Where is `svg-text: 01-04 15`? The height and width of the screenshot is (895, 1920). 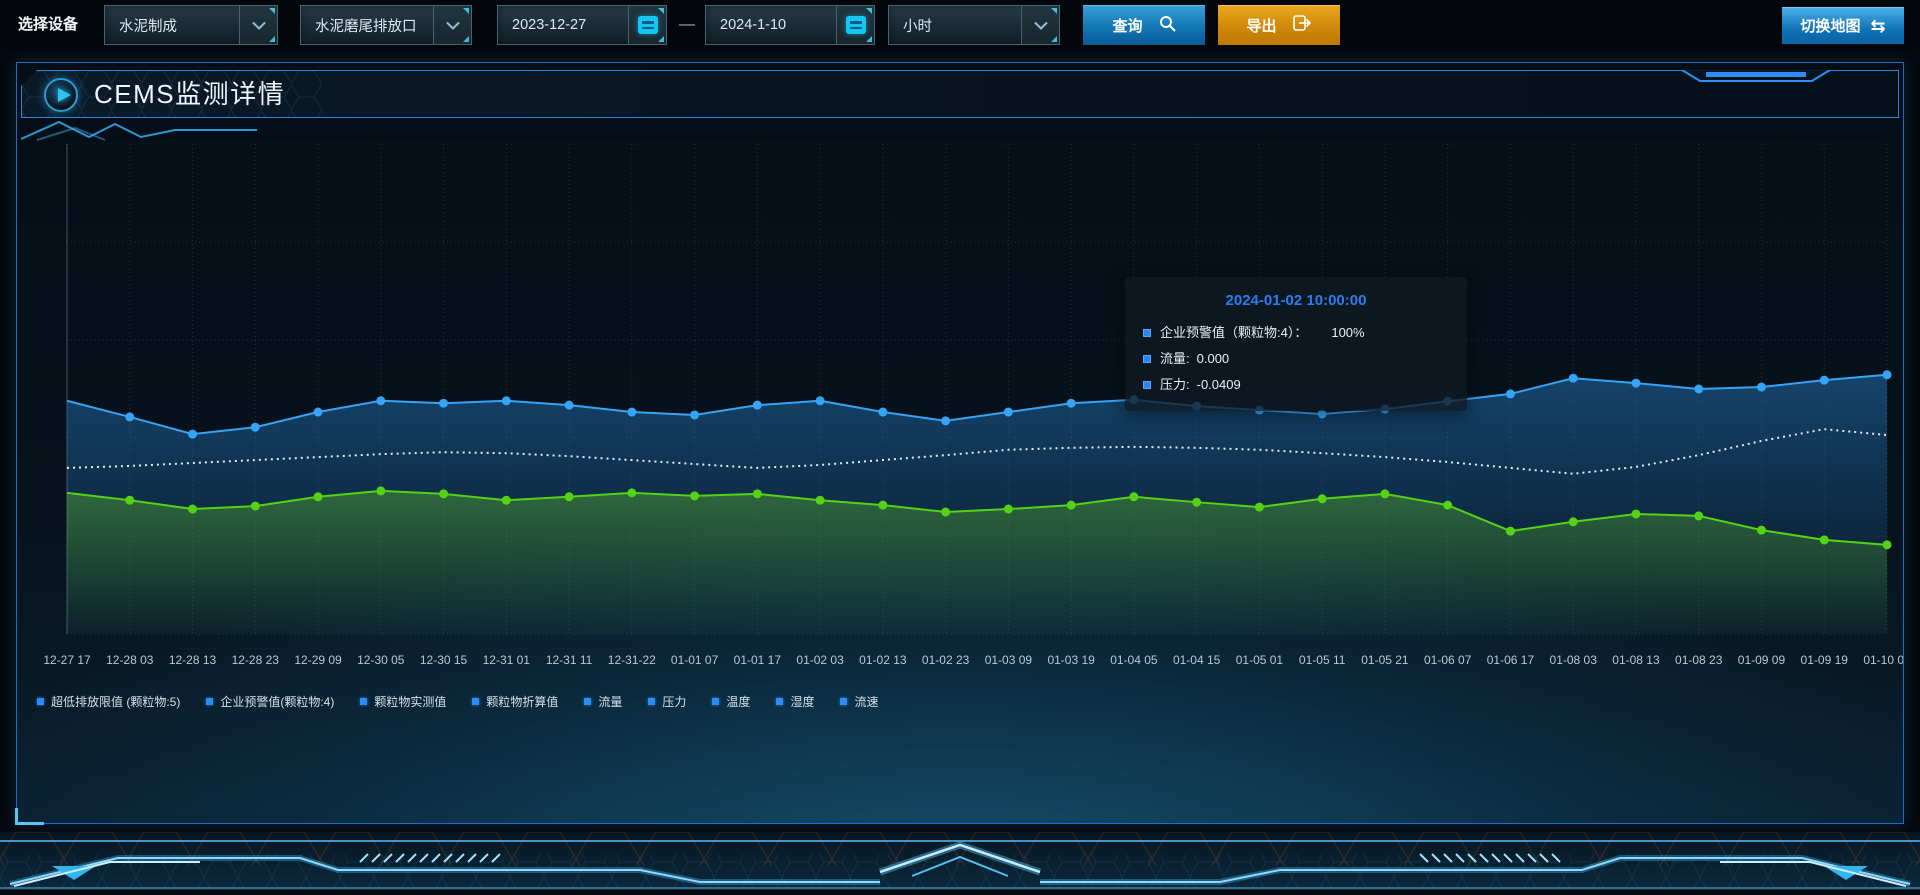
svg-text: 01-04 15 is located at coordinates (1197, 660).